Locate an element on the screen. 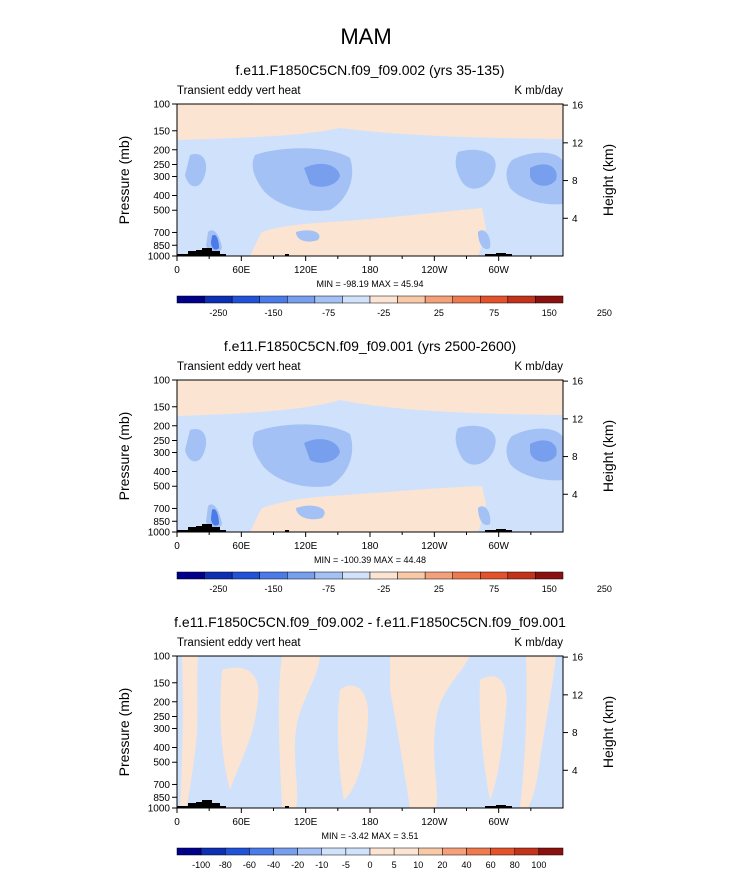  panel-2-terrain is located at coordinates (344, 528).